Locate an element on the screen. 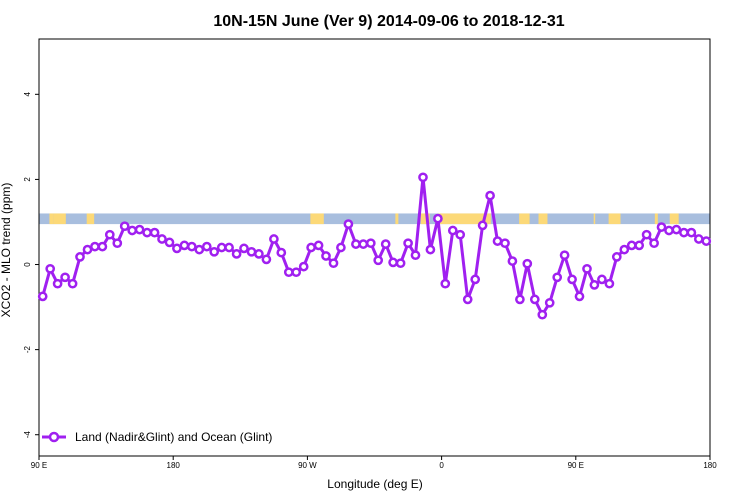  y-tick-label: 0 is located at coordinates (27, 264).